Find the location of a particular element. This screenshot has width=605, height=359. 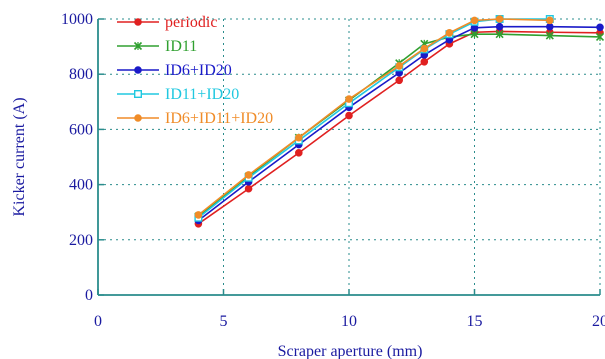

y-tick-label: 200 is located at coordinates (81, 240).